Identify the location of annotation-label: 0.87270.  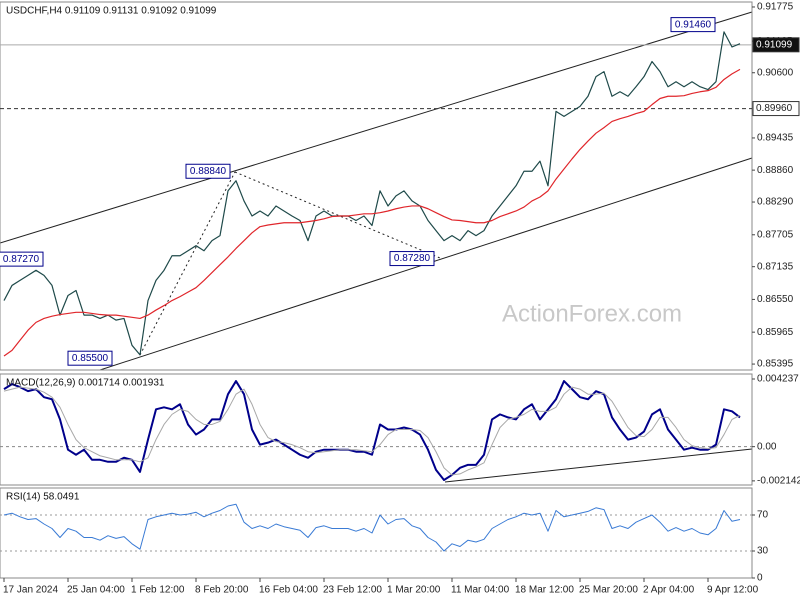
(21, 259).